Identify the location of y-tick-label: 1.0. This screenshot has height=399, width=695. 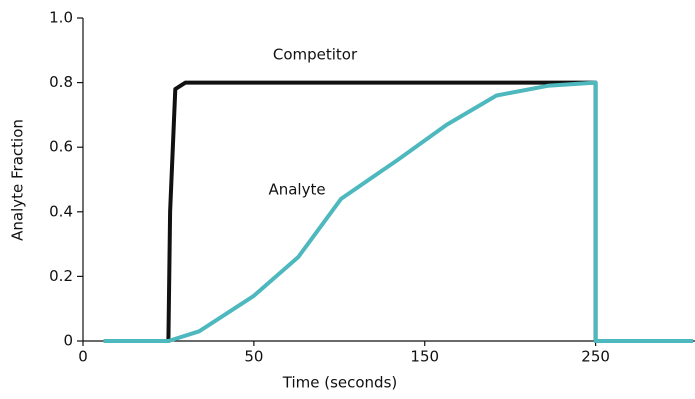
(61, 18).